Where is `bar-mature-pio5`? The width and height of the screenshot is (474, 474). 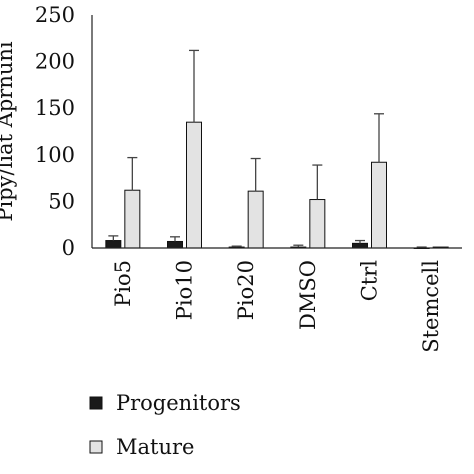
bar-mature-pio5 is located at coordinates (132, 219).